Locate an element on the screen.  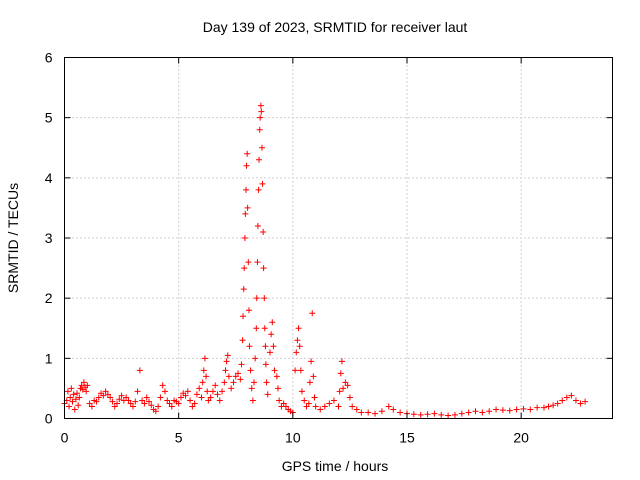
y-tick-label: 4 is located at coordinates (49, 178).